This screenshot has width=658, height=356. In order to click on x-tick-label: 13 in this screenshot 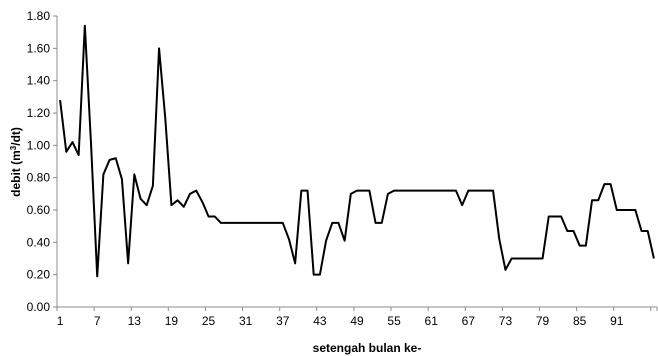, I will do `click(135, 321)`.